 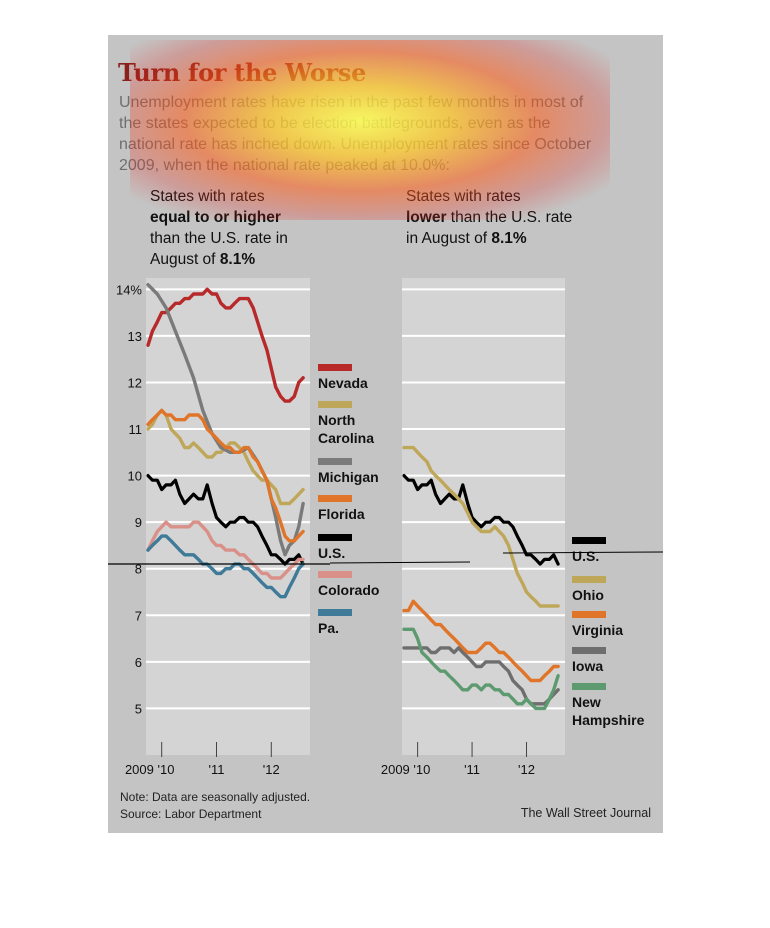 What do you see at coordinates (219, 249) in the screenshot?
I see `left-header-mid: than the U.S. rate in August of` at bounding box center [219, 249].